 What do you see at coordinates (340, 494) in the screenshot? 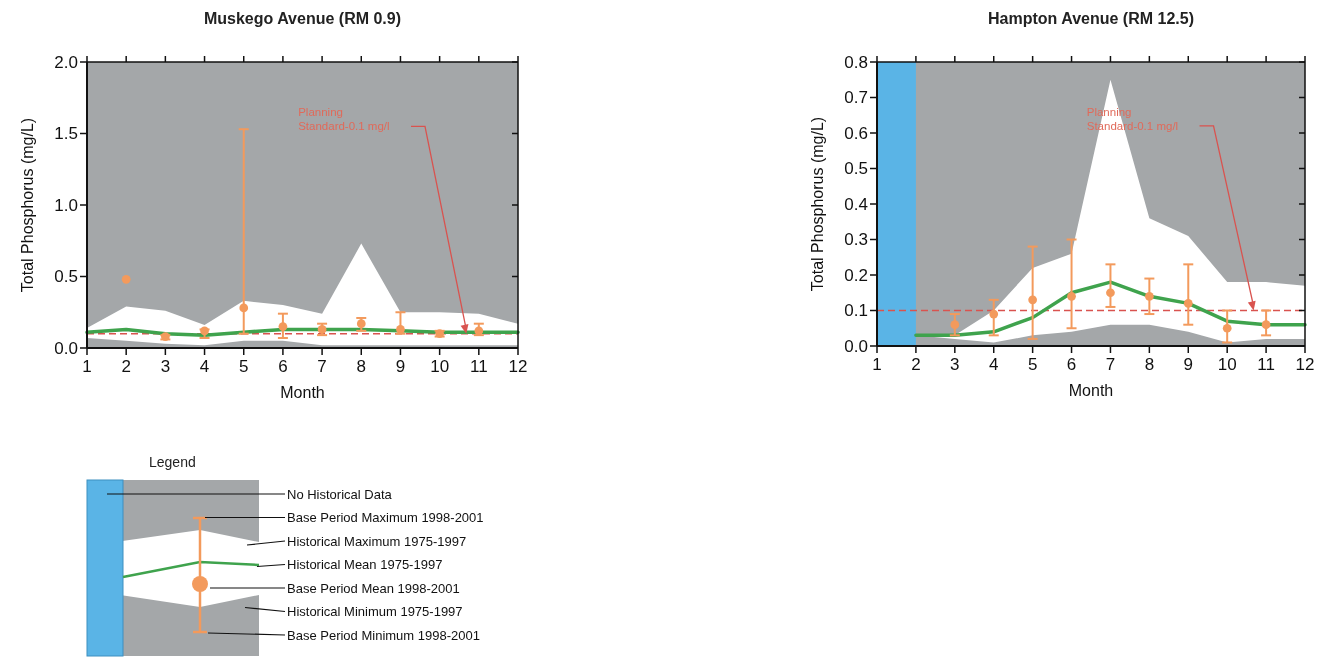
I see `text: No Historical Data` at bounding box center [340, 494].